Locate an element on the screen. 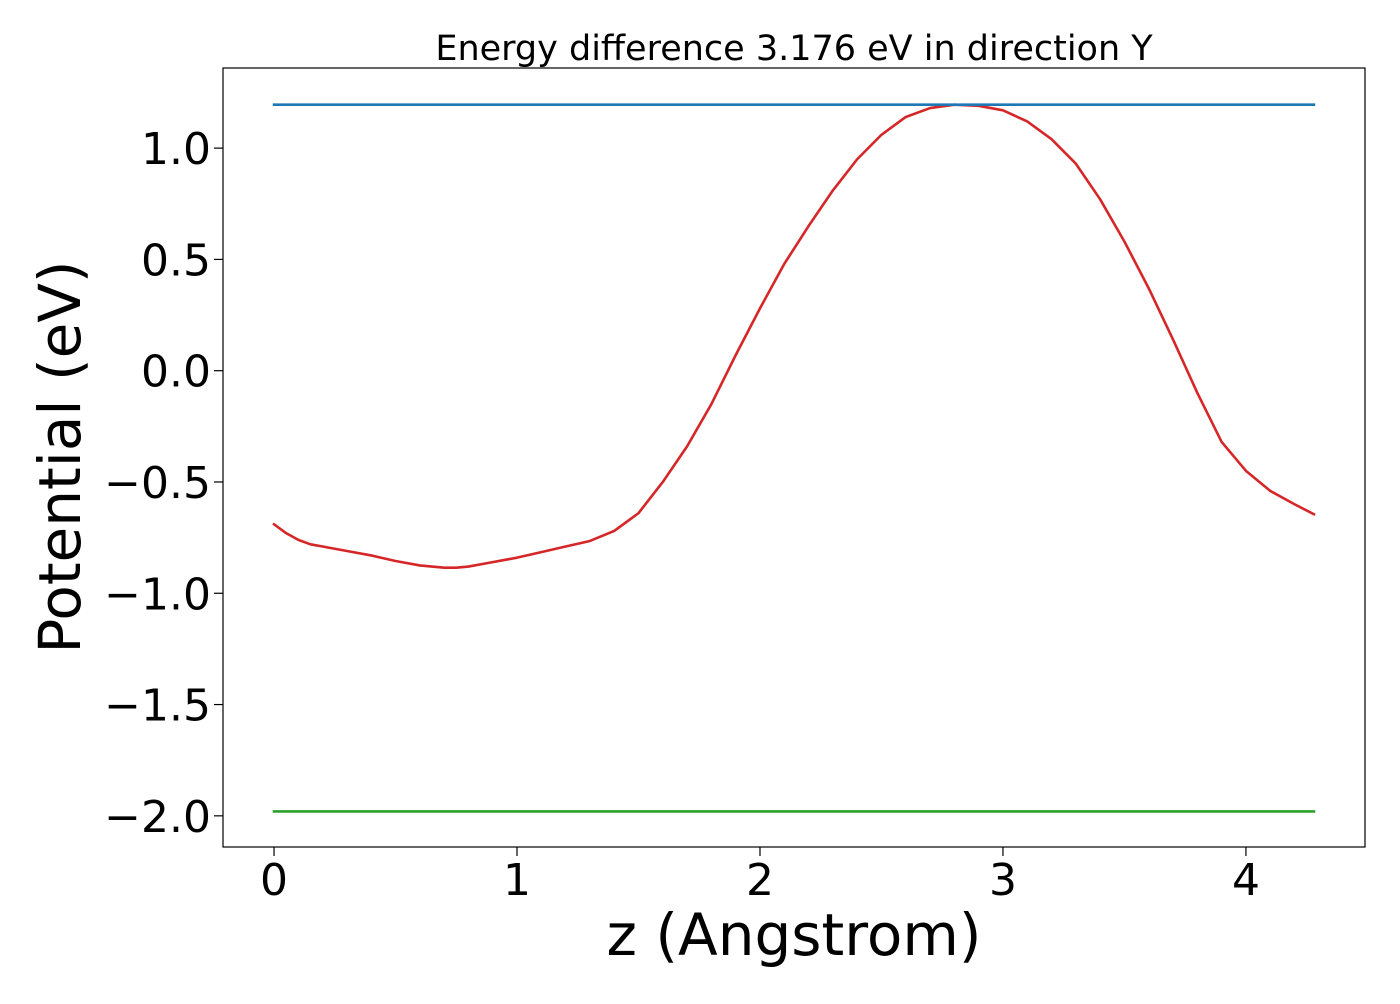  y-axis-ticks: 1.0 0.5 0.0 −0.5 −1.0 −1.5 −2.0 is located at coordinates (163, 483).